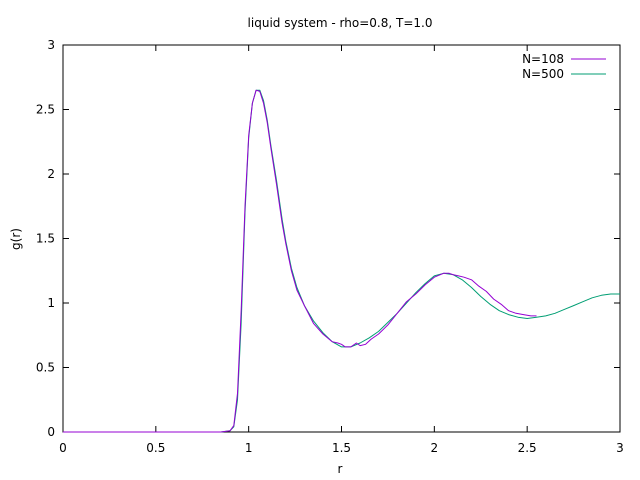 The height and width of the screenshot is (480, 640). Describe the element at coordinates (63, 448) in the screenshot. I see `x-tick-label: 0` at that location.